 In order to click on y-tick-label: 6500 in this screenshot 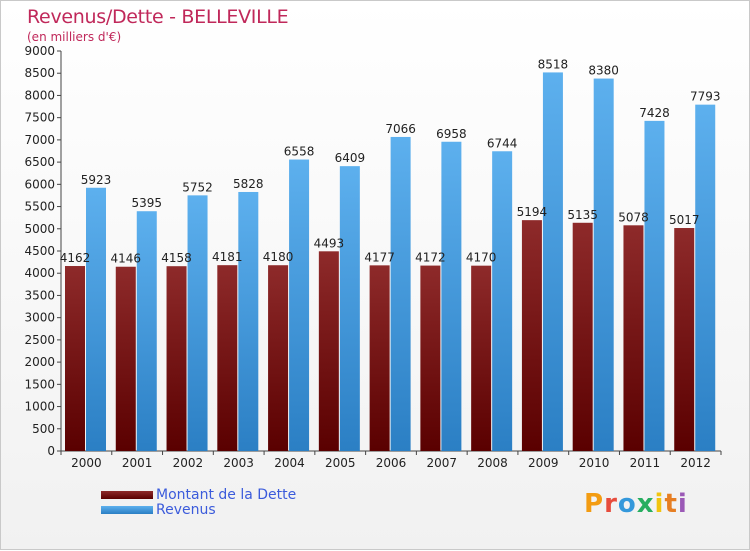, I will do `click(39, 162)`.